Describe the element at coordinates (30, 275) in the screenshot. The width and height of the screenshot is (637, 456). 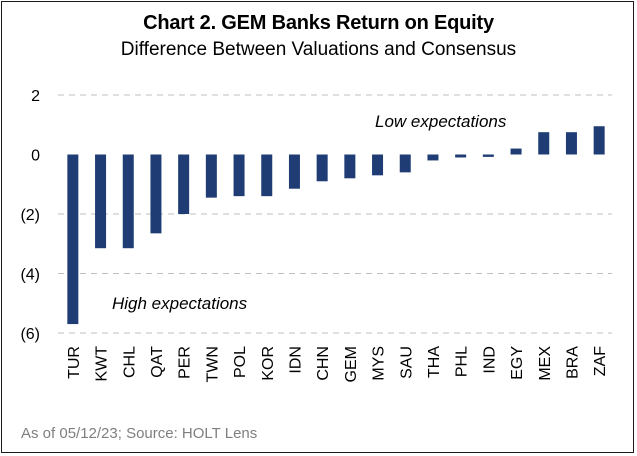
I see `y-tick-label: (4)` at that location.